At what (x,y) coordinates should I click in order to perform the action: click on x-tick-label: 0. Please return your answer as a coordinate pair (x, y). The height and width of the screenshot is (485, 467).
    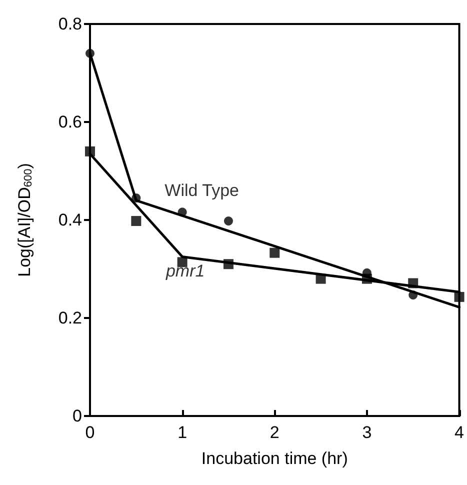
    Looking at the image, I should click on (90, 432).